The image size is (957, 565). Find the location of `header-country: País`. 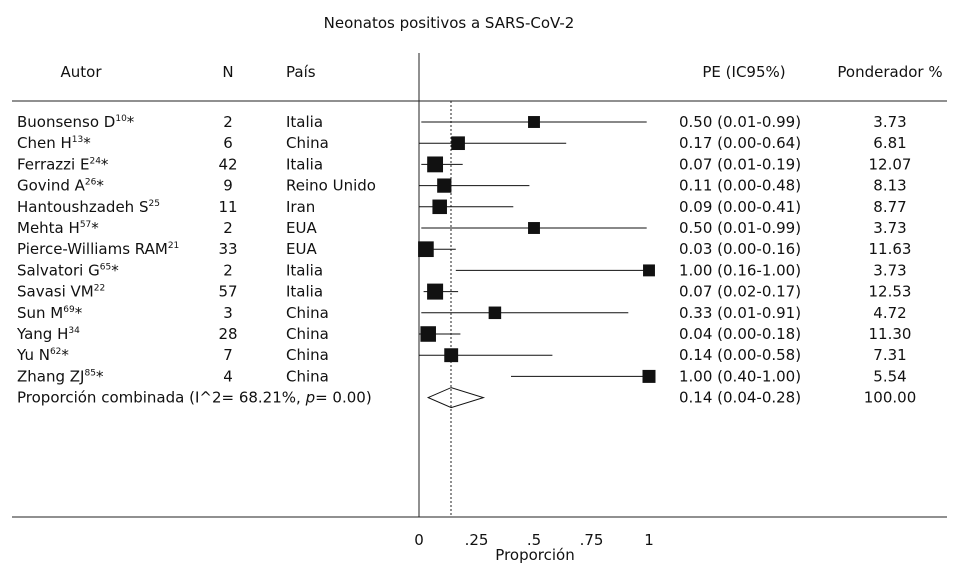

header-country: País is located at coordinates (301, 72).